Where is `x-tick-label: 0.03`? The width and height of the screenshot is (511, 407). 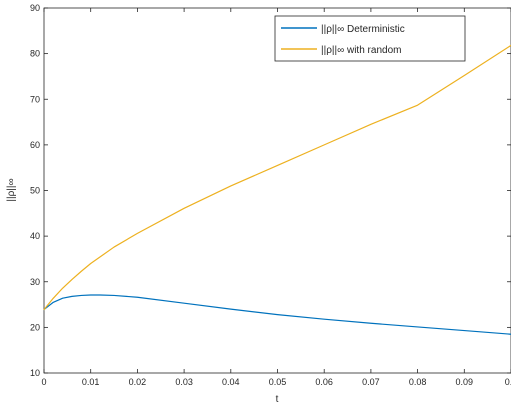
x-tick-label: 0.03 is located at coordinates (184, 382).